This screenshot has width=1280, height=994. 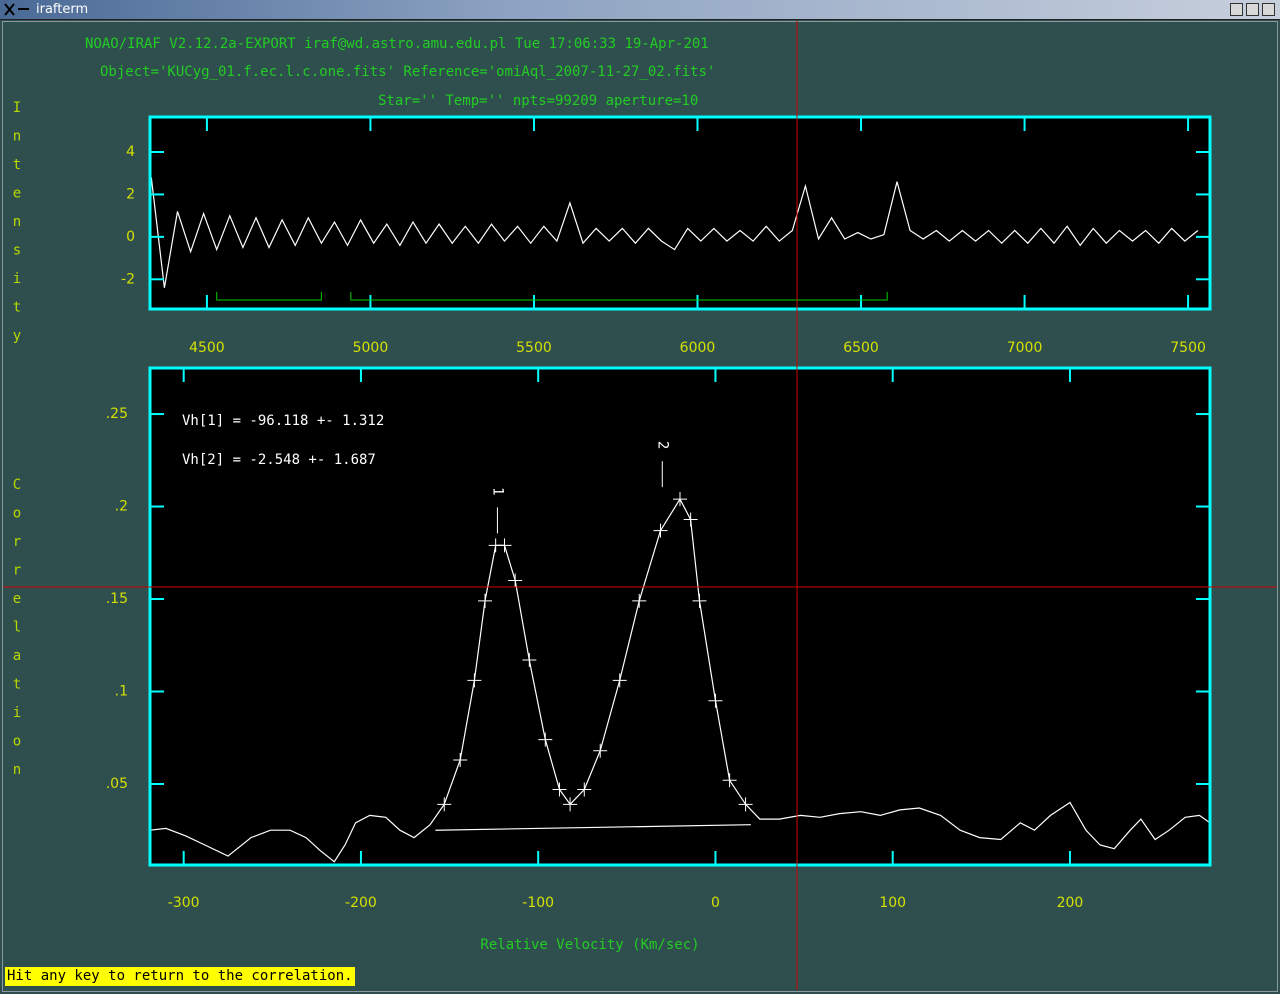 What do you see at coordinates (17, 634) in the screenshot?
I see `y-axis-title: Correlation` at bounding box center [17, 634].